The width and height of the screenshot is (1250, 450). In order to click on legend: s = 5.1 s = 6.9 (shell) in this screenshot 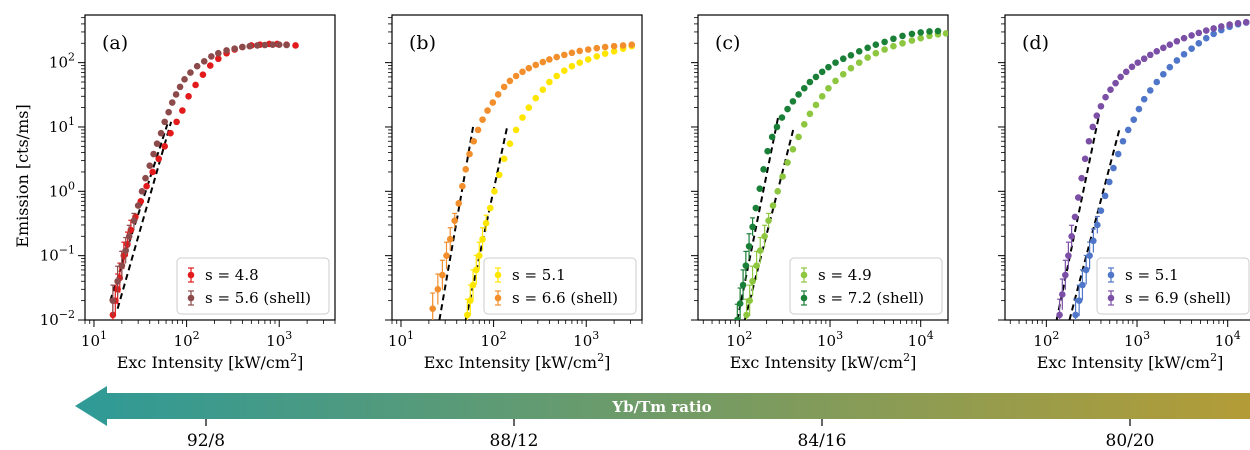, I will do `click(1173, 286)`.